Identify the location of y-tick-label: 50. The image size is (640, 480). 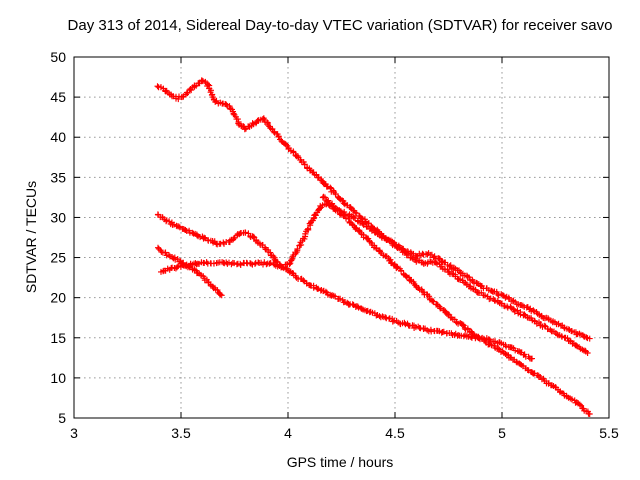
(58, 57).